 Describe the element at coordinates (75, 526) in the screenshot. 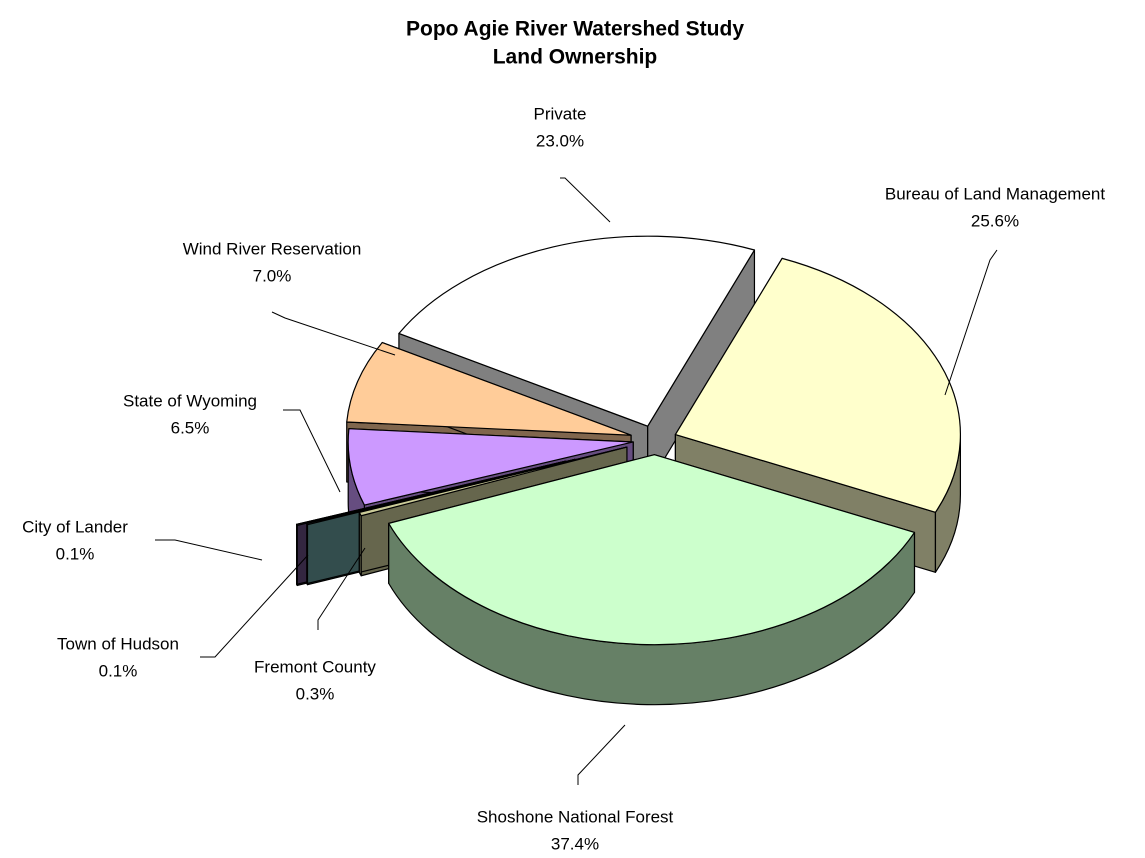

I see `slice-label: City of Lander` at that location.